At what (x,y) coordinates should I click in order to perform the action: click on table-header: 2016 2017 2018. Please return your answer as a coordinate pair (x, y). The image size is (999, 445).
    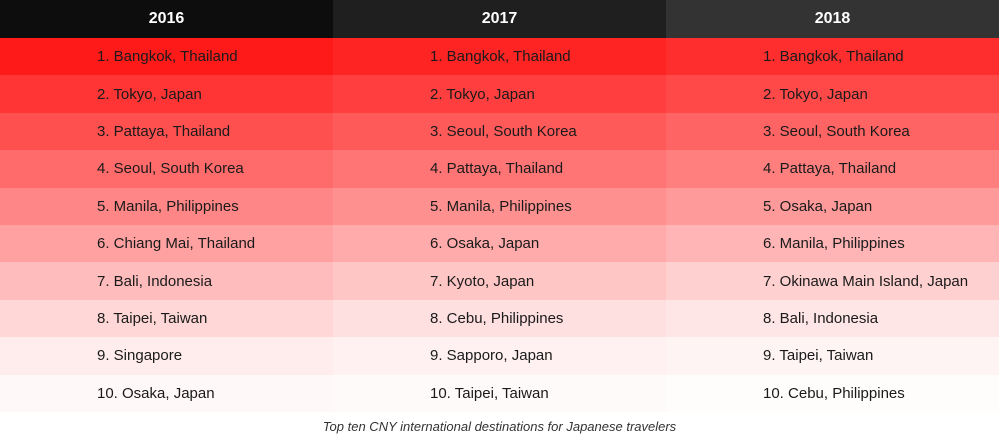
    Looking at the image, I should click on (499, 19).